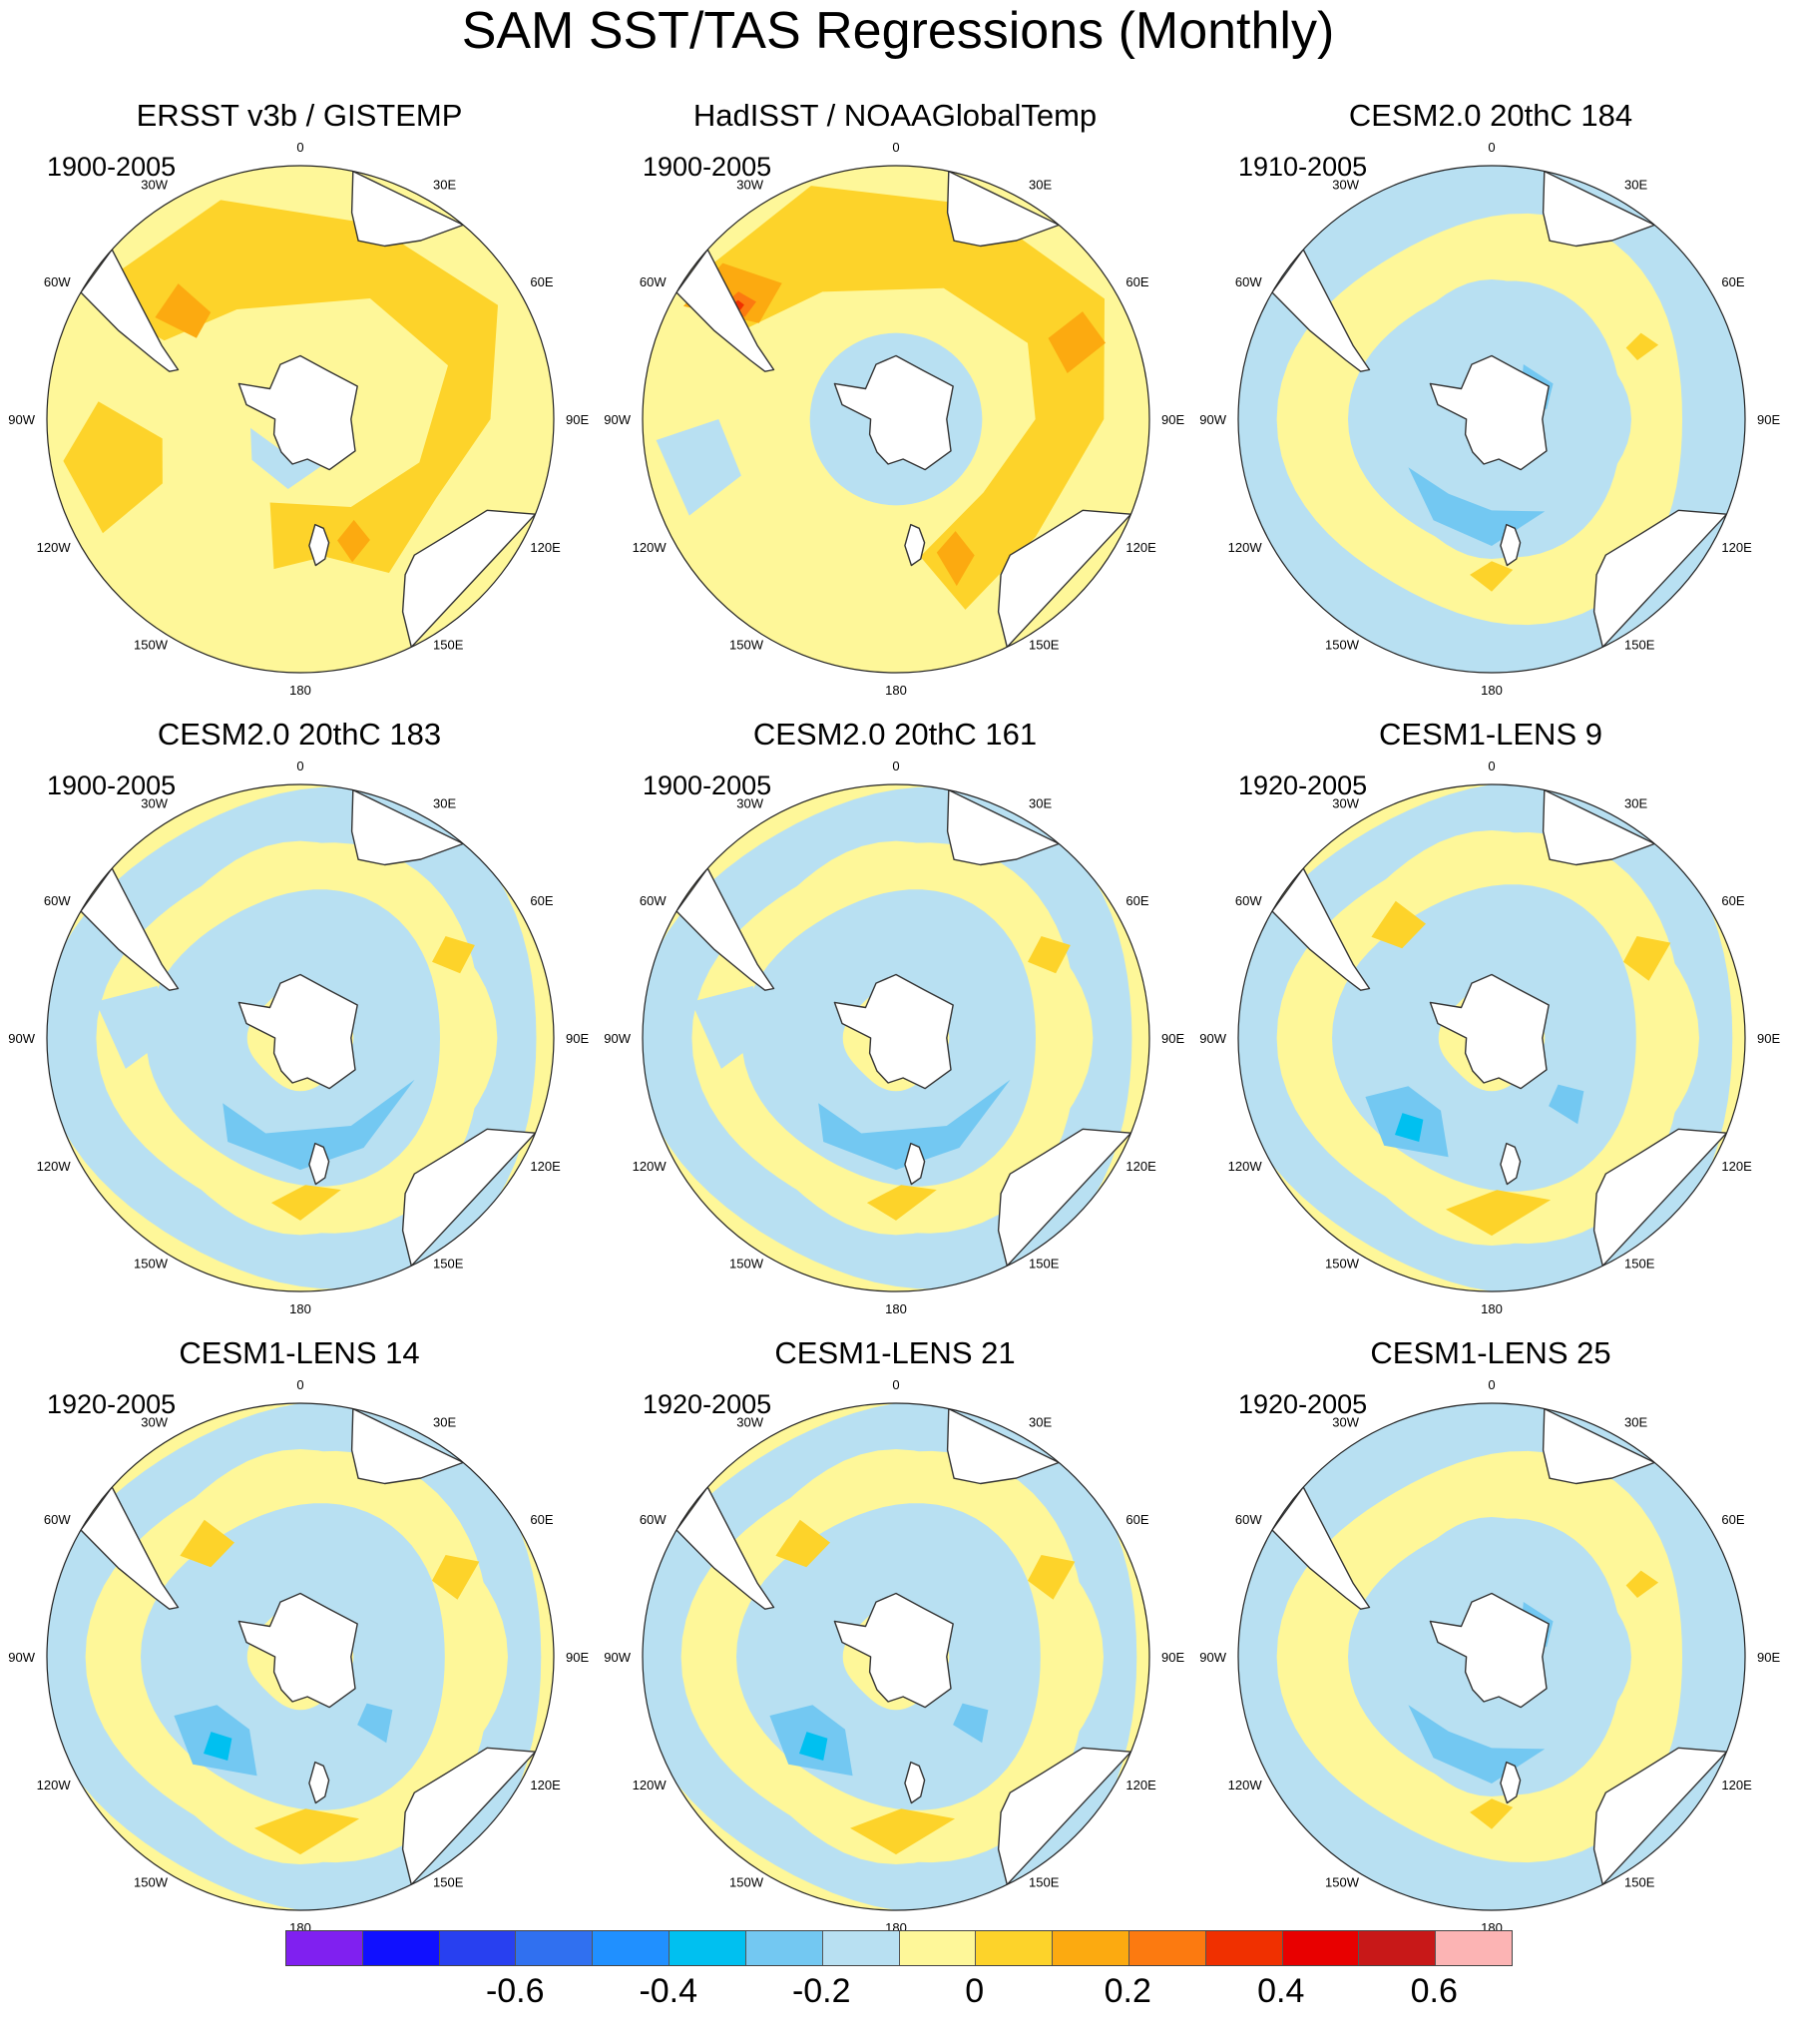  Describe the element at coordinates (299, 115) in the screenshot. I see `panel-title: ERSST v3b / GISTEMP` at that location.